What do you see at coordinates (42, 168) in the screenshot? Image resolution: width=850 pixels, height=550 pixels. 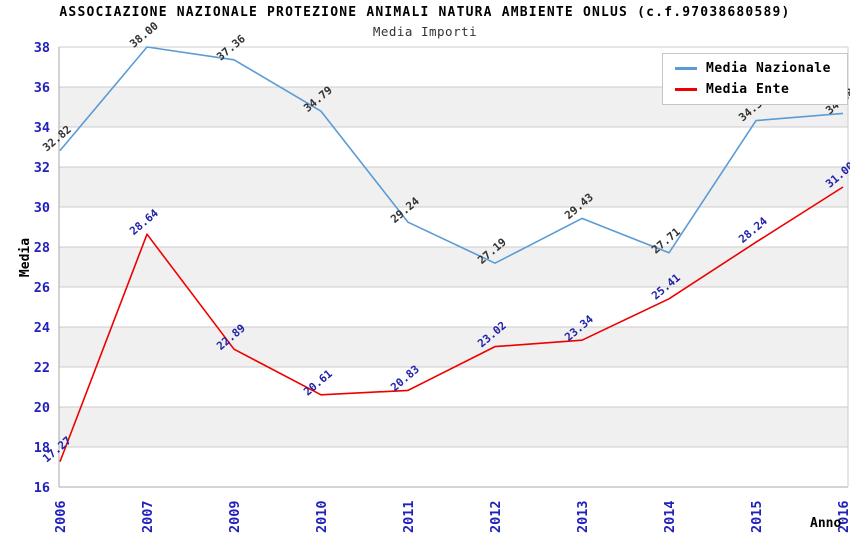 I see `y-tick-label: 32` at bounding box center [42, 168].